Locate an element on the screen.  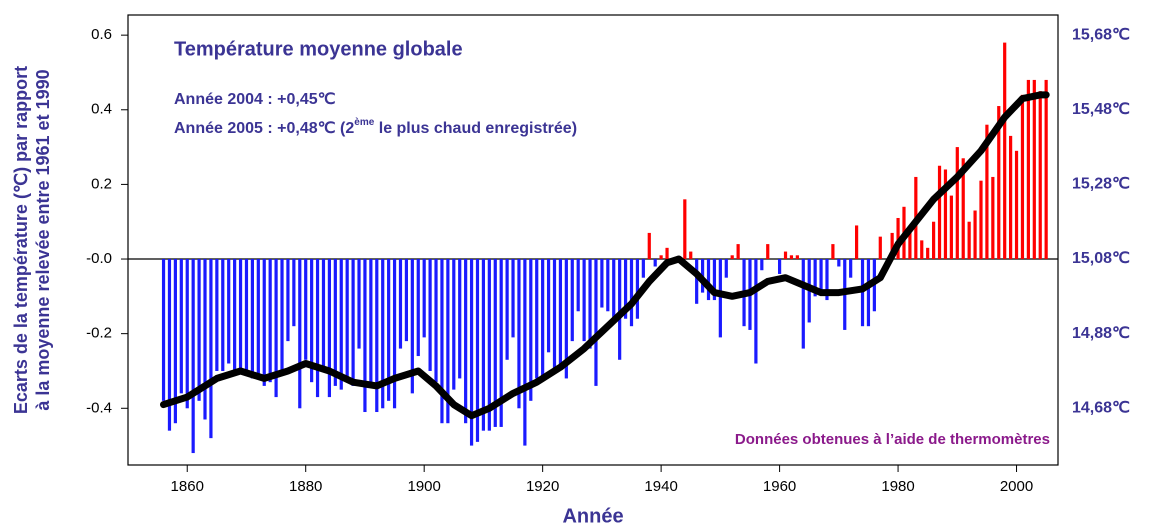
y-tick-label: -0.4 is located at coordinates (99, 407).